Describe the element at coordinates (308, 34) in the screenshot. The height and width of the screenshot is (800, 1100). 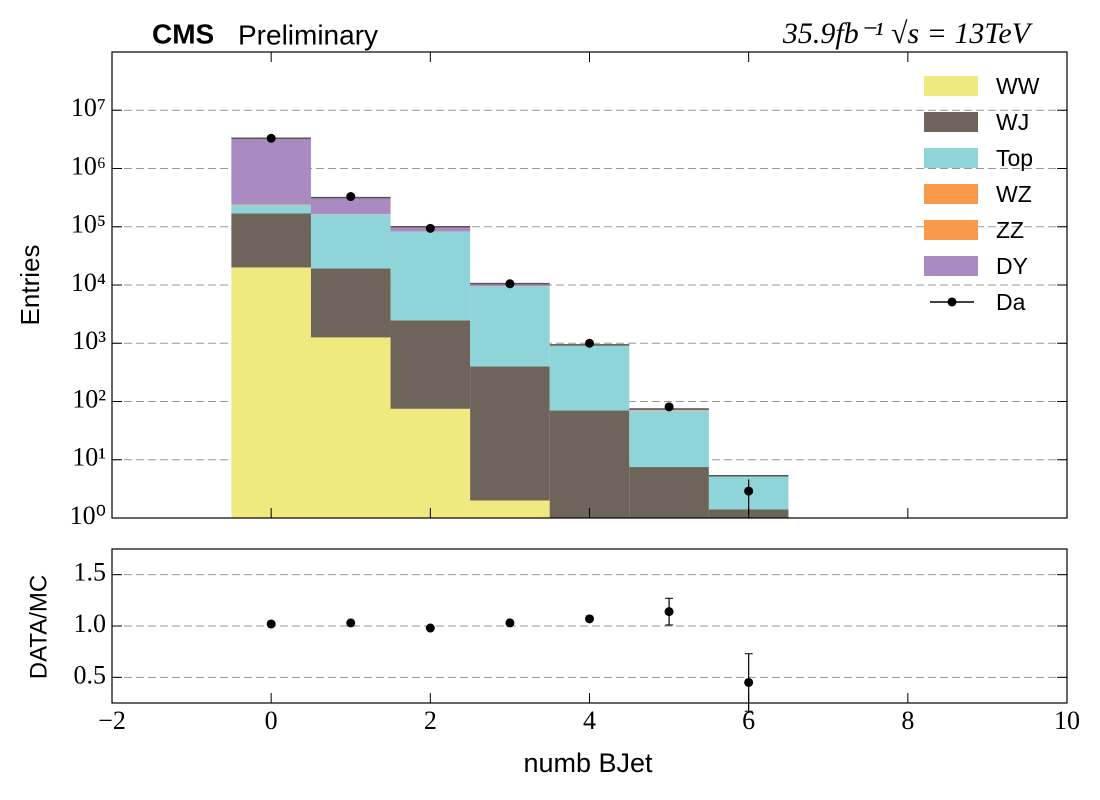
I see `chart-subtitle: Preliminary` at that location.